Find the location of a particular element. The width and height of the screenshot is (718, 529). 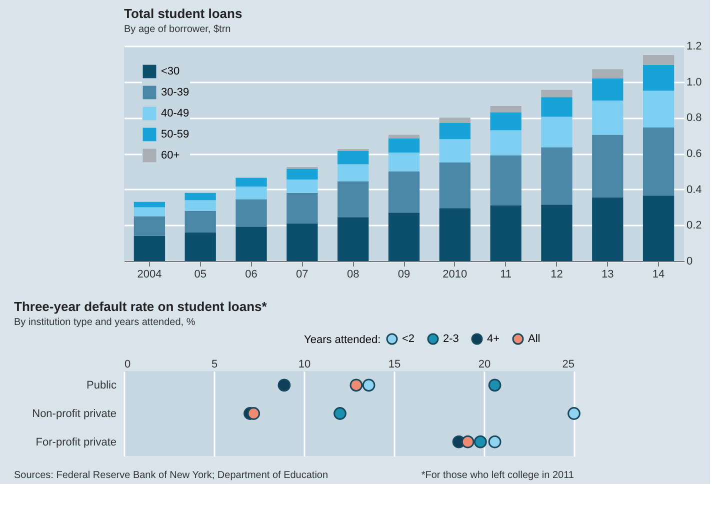

legend-label: 60+ is located at coordinates (170, 156).